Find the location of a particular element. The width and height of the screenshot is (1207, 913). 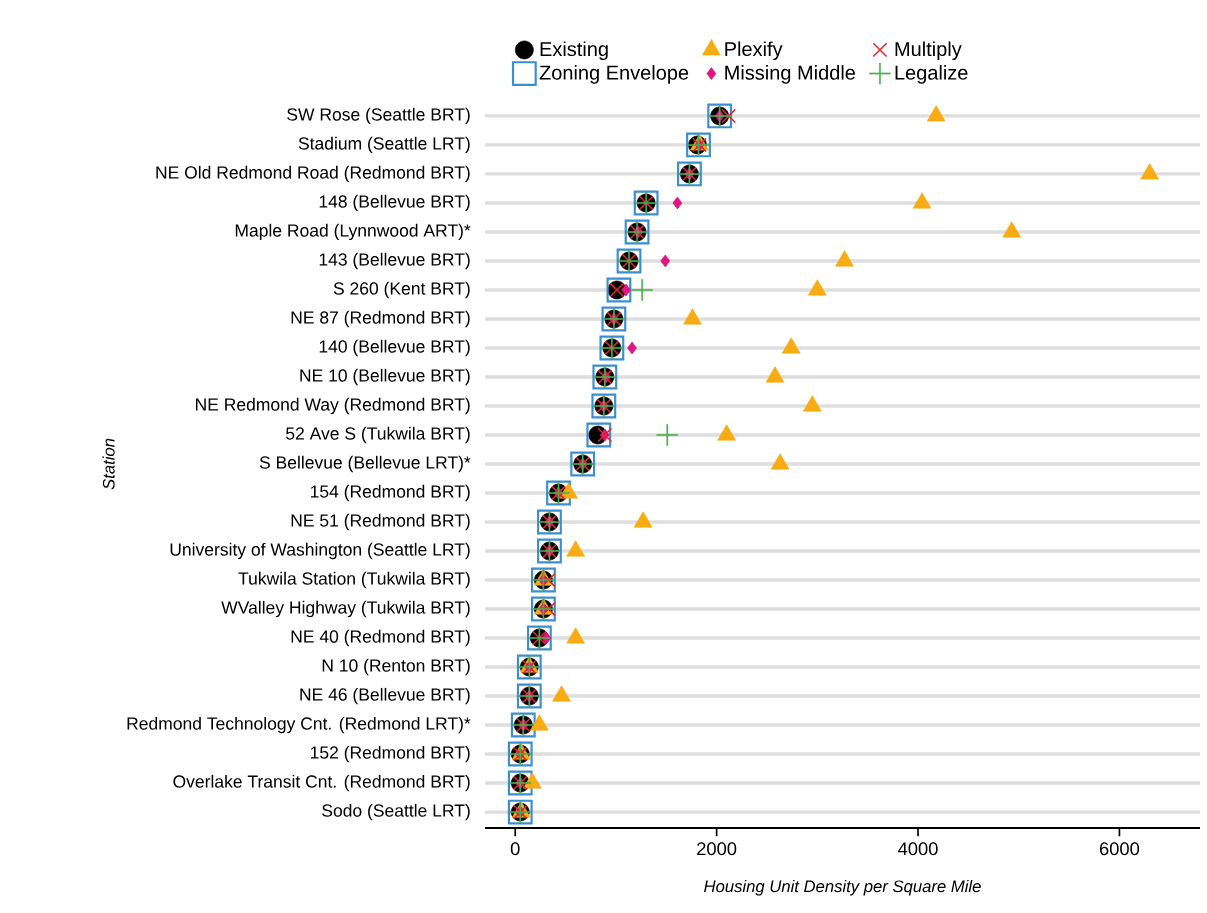

y-tick-label: NE Old Redmond Road (Redmond BRT) is located at coordinates (313, 174).